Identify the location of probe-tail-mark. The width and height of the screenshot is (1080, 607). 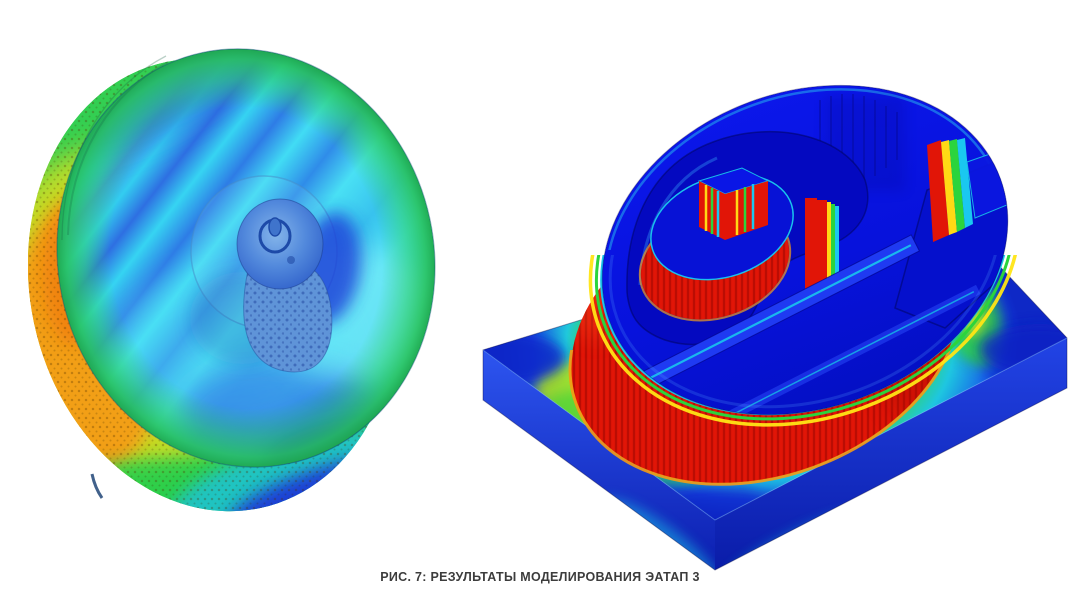
(97, 486).